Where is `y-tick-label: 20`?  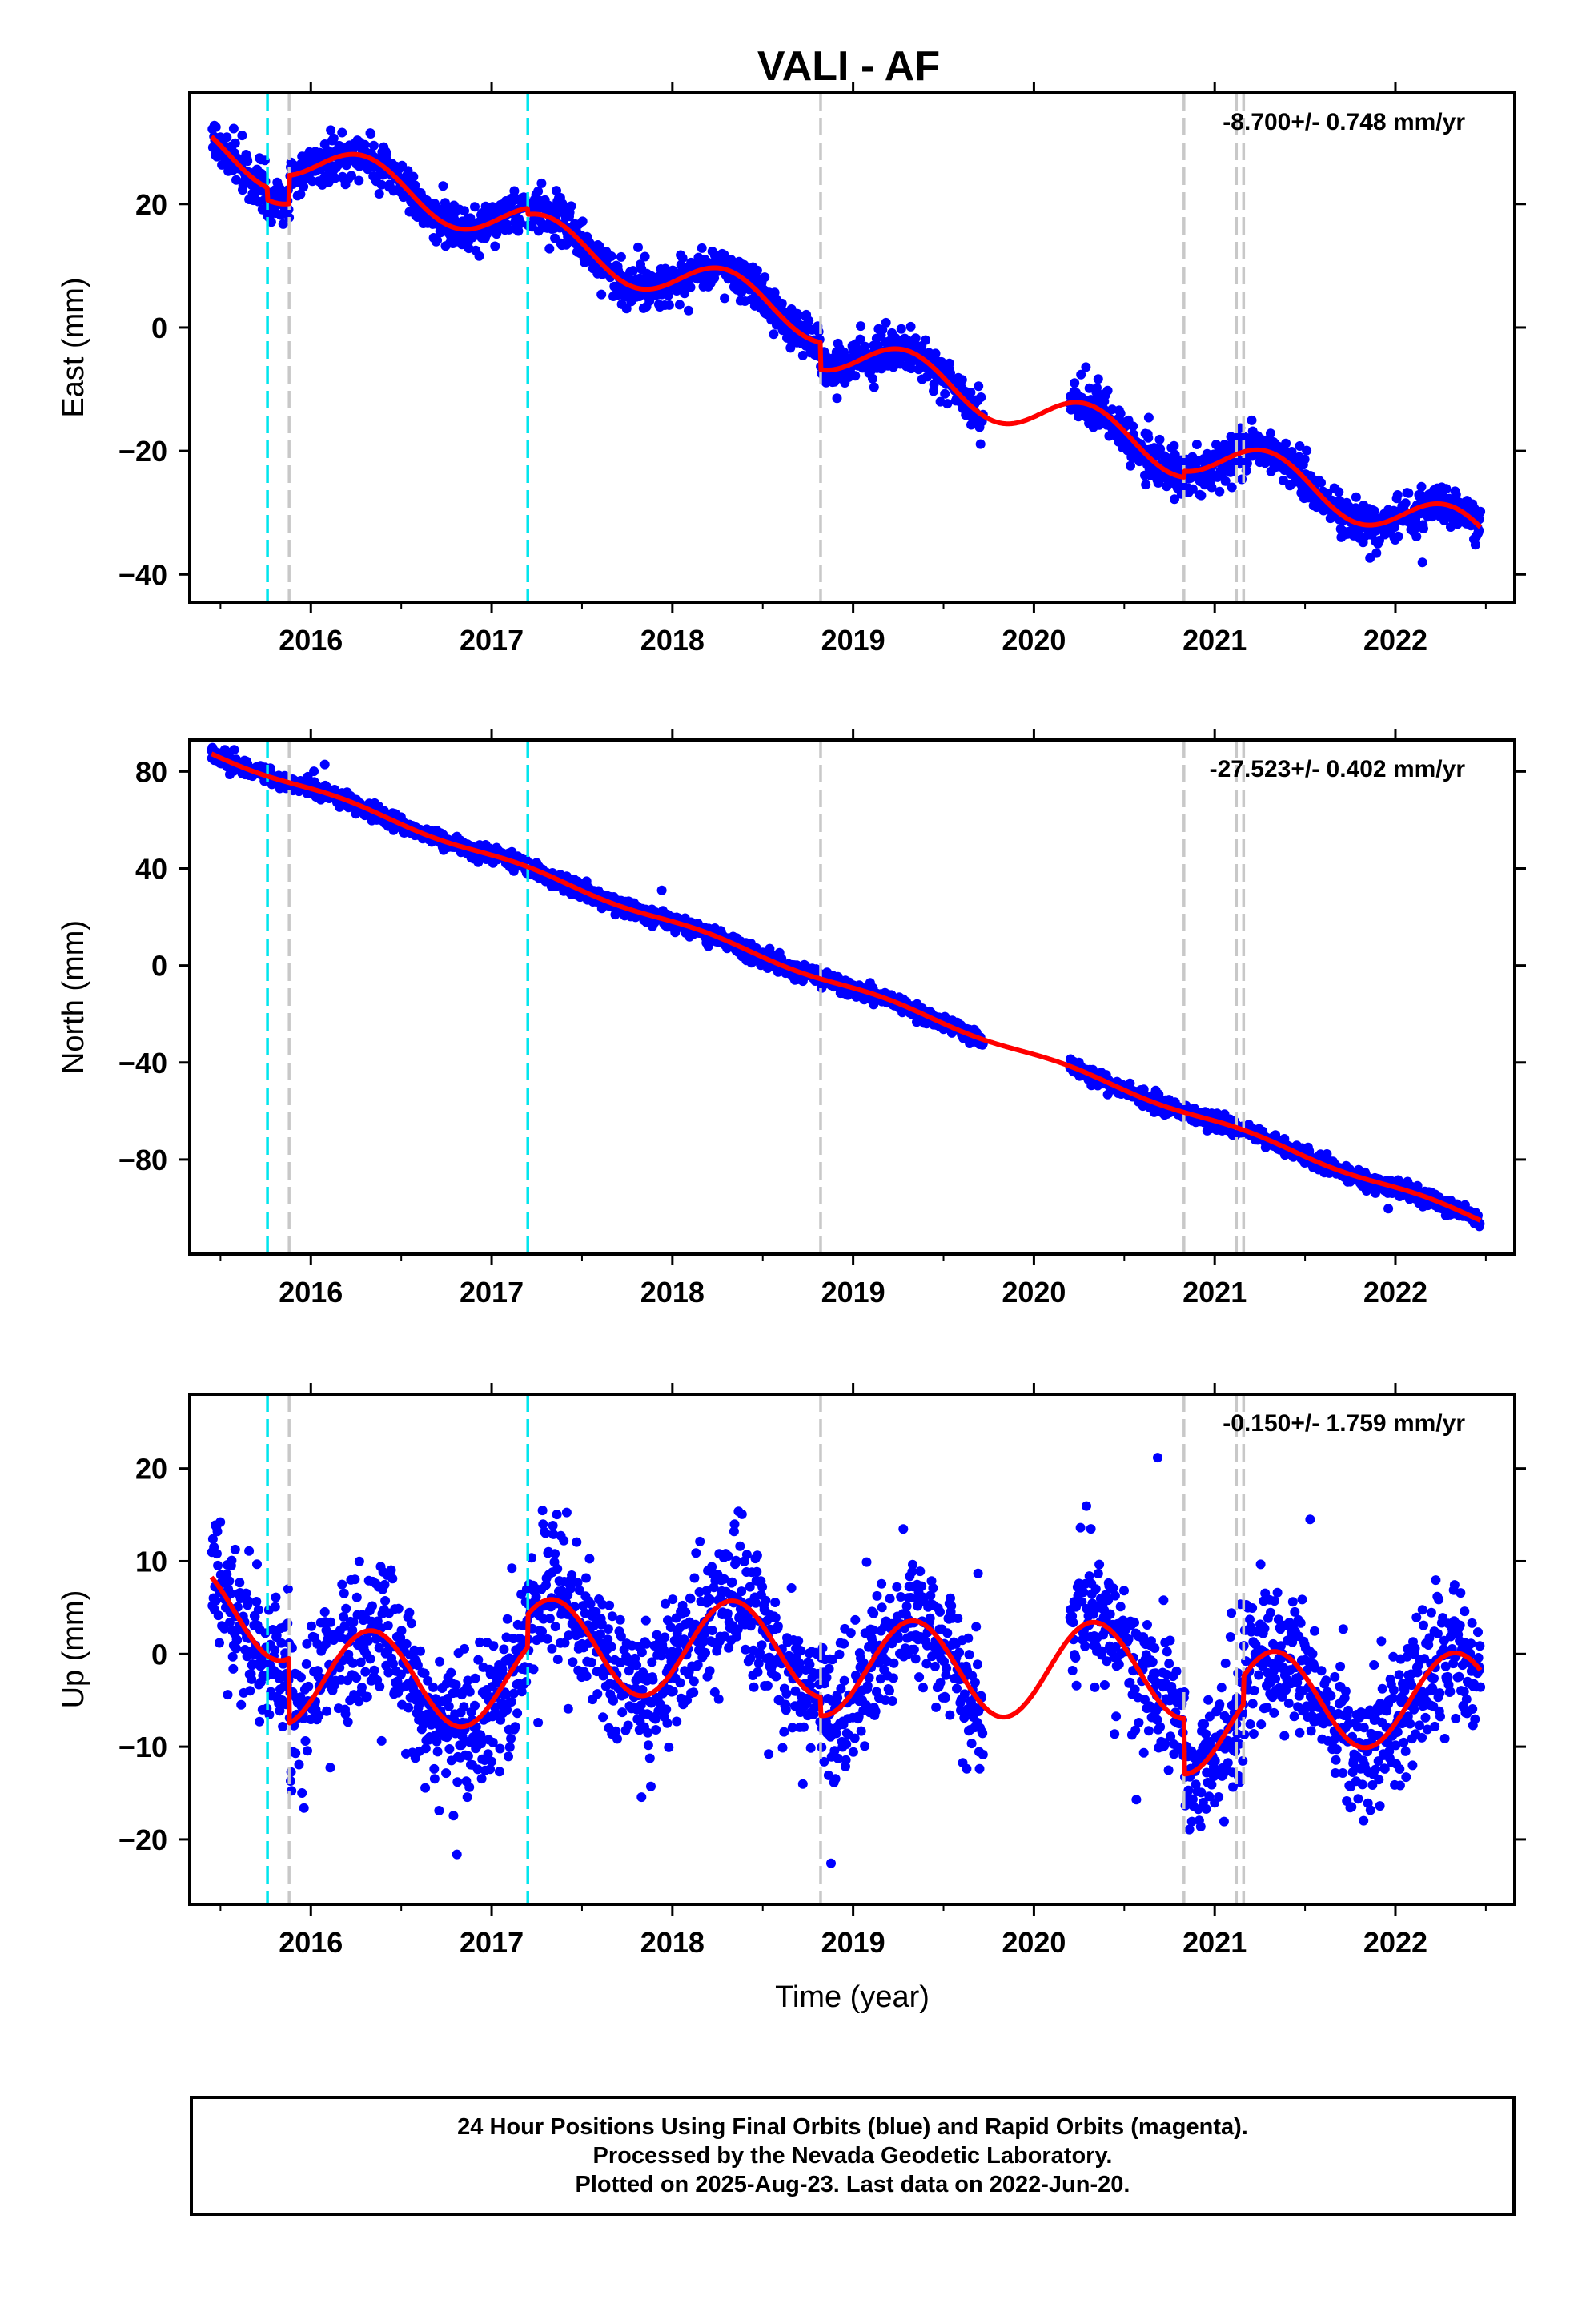
y-tick-label: 20 is located at coordinates (151, 204).